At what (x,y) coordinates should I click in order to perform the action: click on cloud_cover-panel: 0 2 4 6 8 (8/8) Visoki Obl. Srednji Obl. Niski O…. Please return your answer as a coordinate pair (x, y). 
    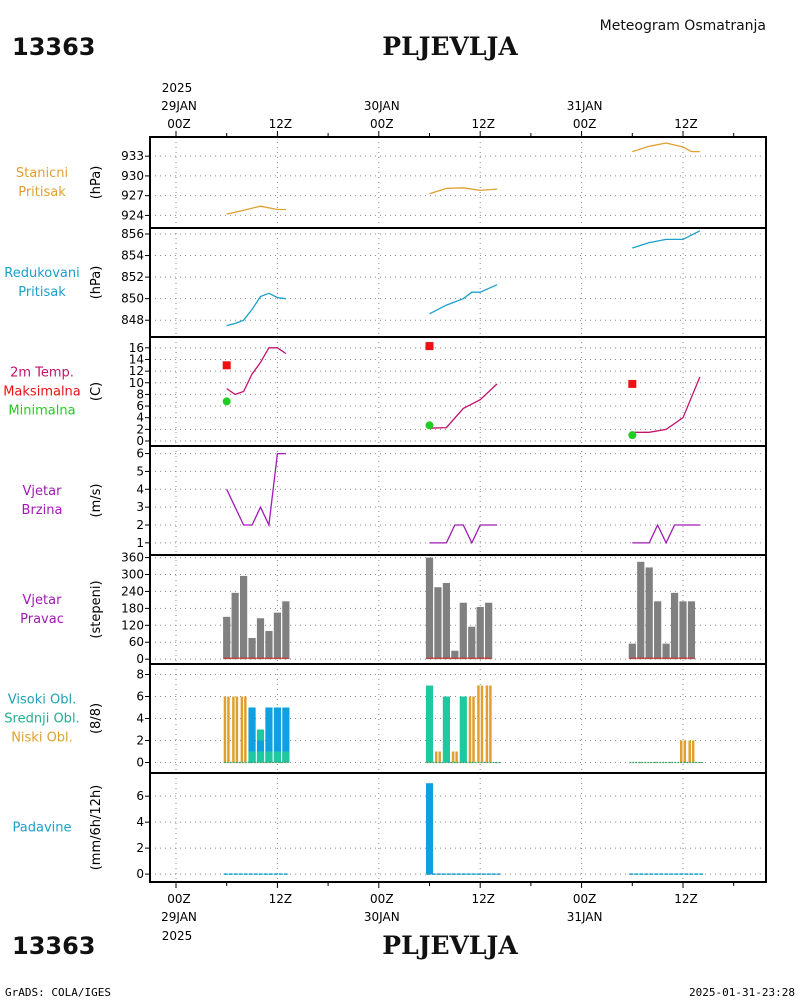
    Looking at the image, I should click on (385, 718).